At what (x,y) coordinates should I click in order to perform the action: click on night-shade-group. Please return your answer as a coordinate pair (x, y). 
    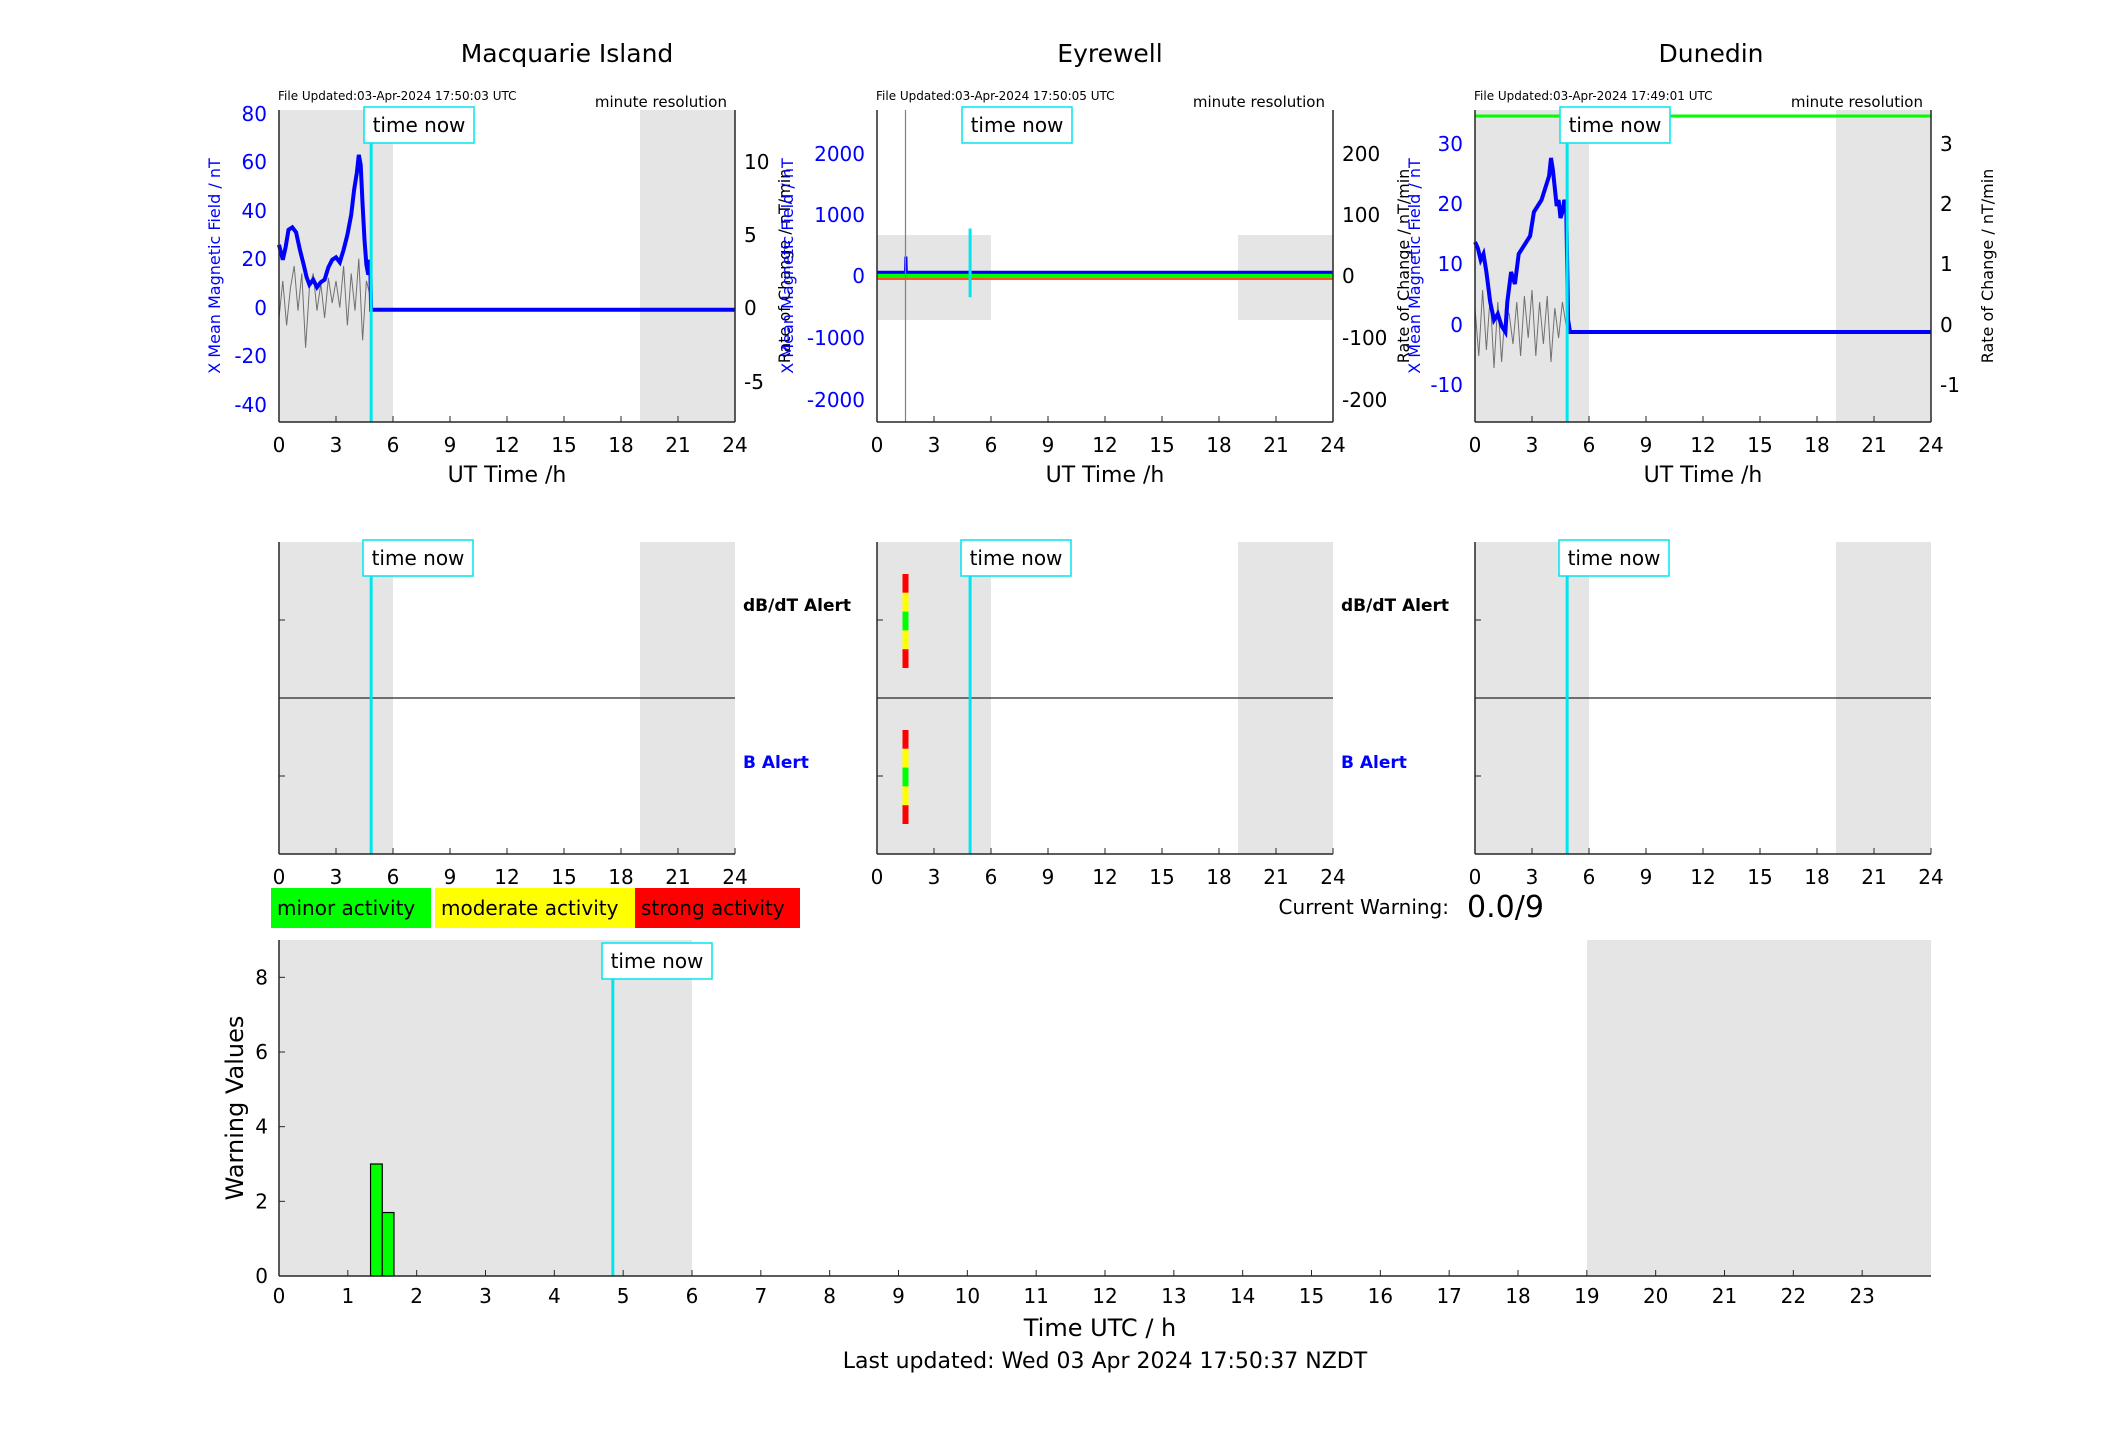
    Looking at the image, I should click on (507, 266).